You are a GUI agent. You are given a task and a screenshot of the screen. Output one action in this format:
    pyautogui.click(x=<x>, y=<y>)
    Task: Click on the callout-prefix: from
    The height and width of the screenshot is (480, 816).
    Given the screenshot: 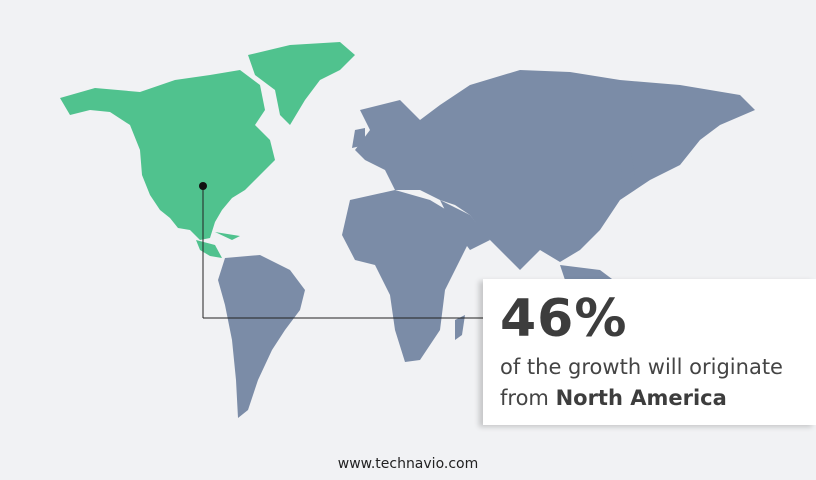 What is the action you would take?
    pyautogui.click(x=524, y=398)
    